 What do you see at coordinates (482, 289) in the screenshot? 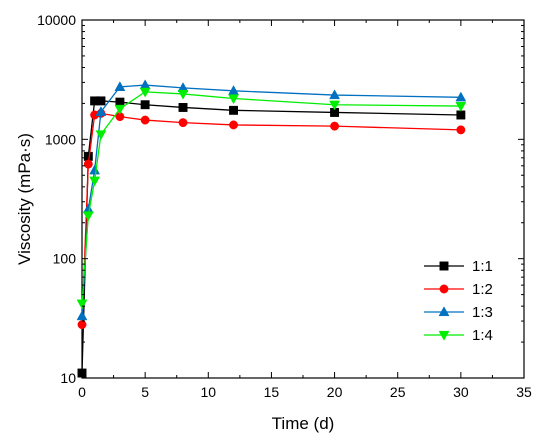
I see `legend-label: 1:2` at bounding box center [482, 289].